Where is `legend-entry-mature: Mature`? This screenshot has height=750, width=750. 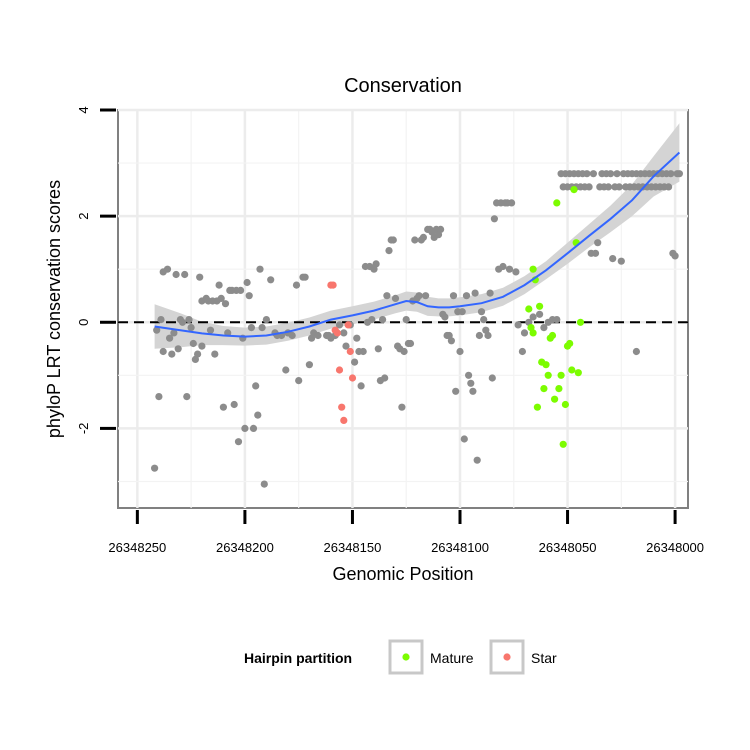 legend-entry-mature: Mature is located at coordinates (431, 657).